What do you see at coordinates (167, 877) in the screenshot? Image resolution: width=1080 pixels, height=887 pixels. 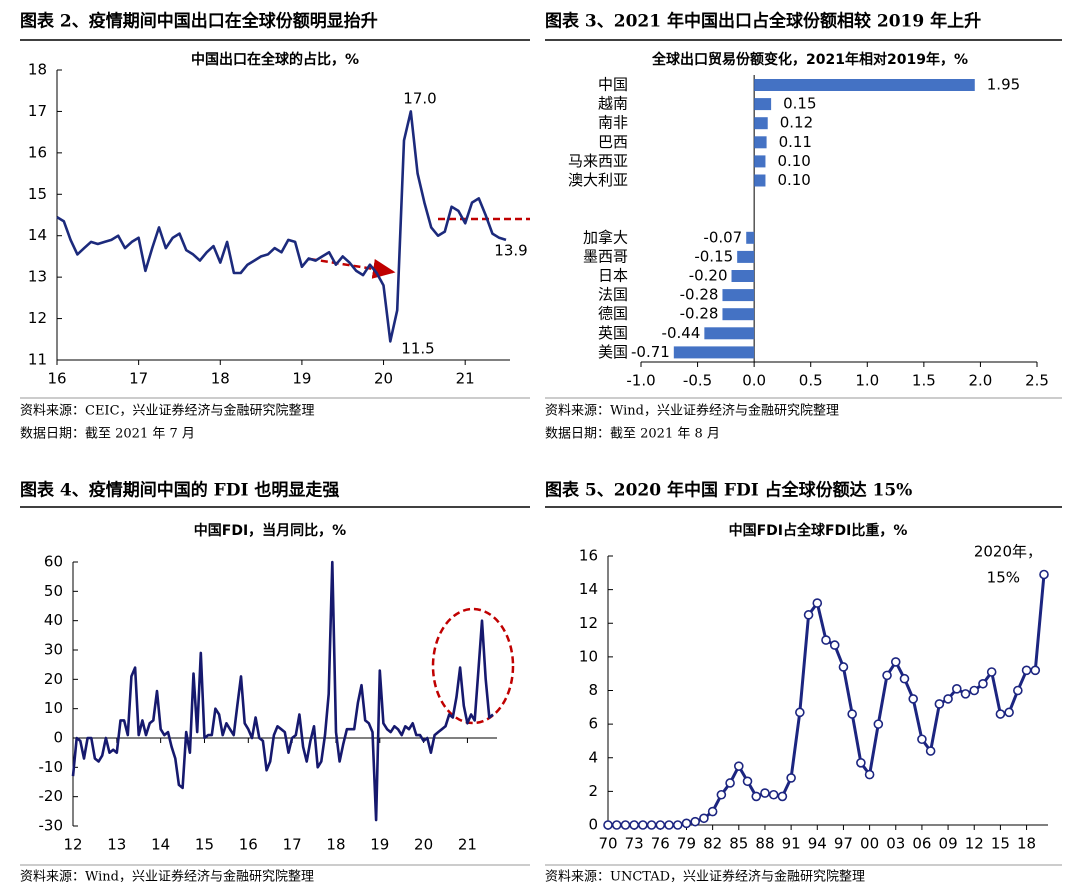 I see `source-note: 资料来源：Wind，兴业证券经济与金融研究院整理` at bounding box center [167, 877].